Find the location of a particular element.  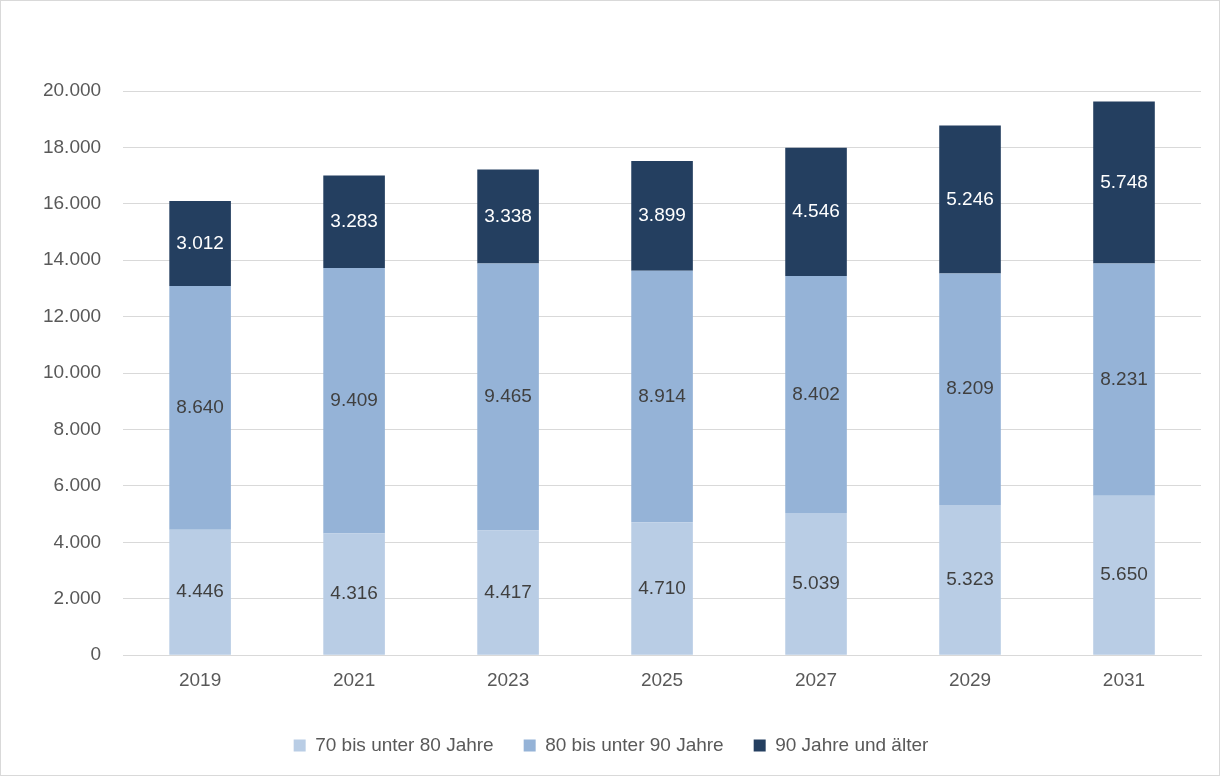

y-tick-label: 6.000 is located at coordinates (77, 485).